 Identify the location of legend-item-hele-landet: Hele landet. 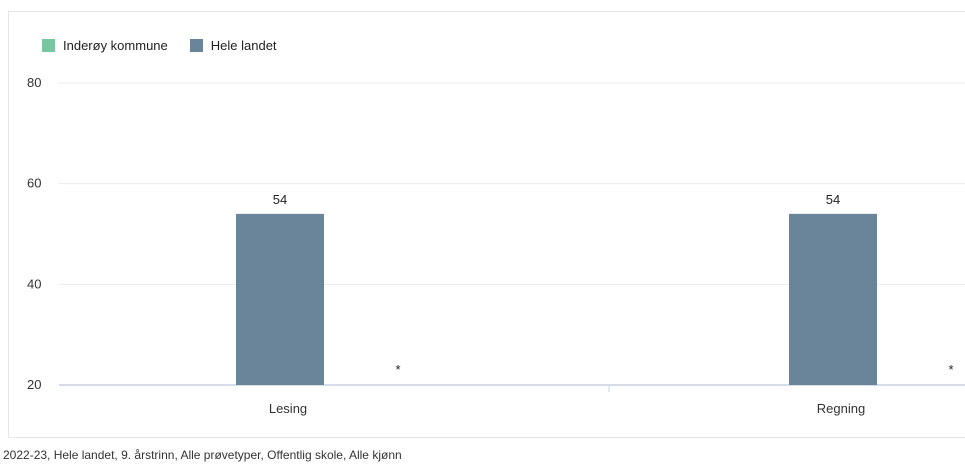
(233, 45).